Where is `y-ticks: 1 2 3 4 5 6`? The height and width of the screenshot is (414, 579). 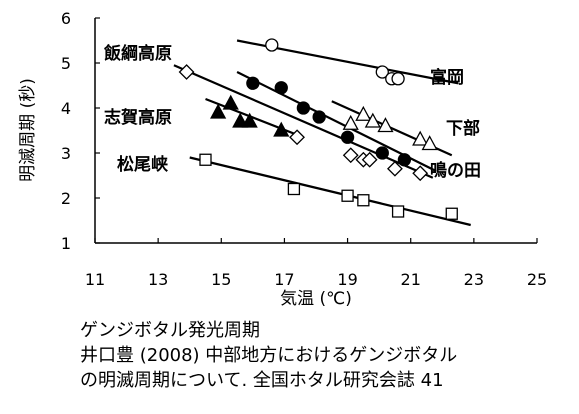 y-ticks: 1 2 3 4 5 6 is located at coordinates (80, 131).